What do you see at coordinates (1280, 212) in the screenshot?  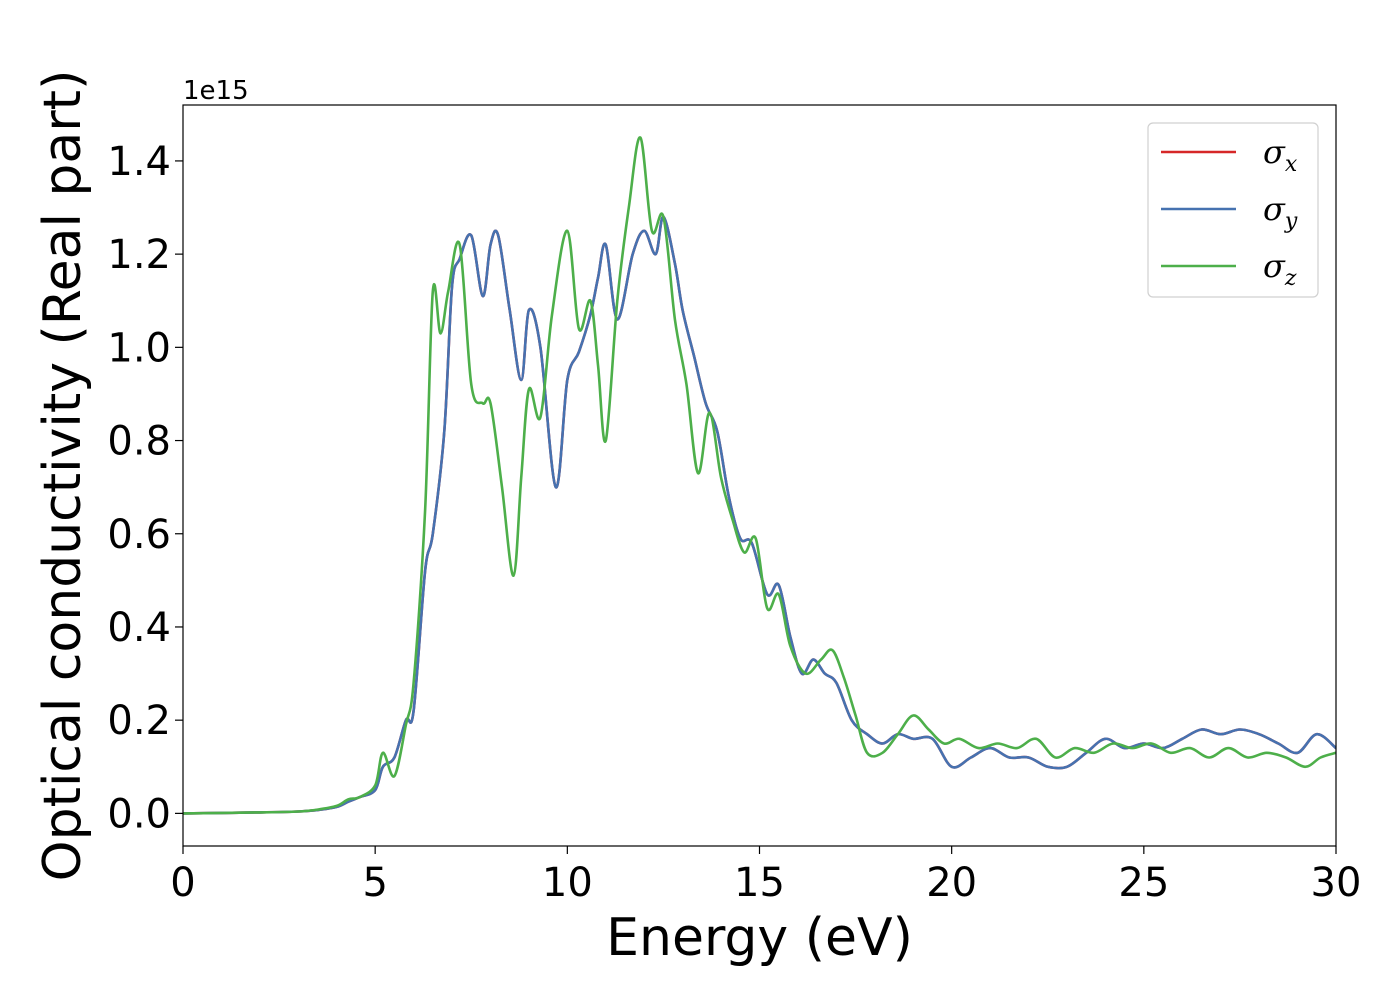 I see `legend-label-y: σy` at bounding box center [1280, 212].